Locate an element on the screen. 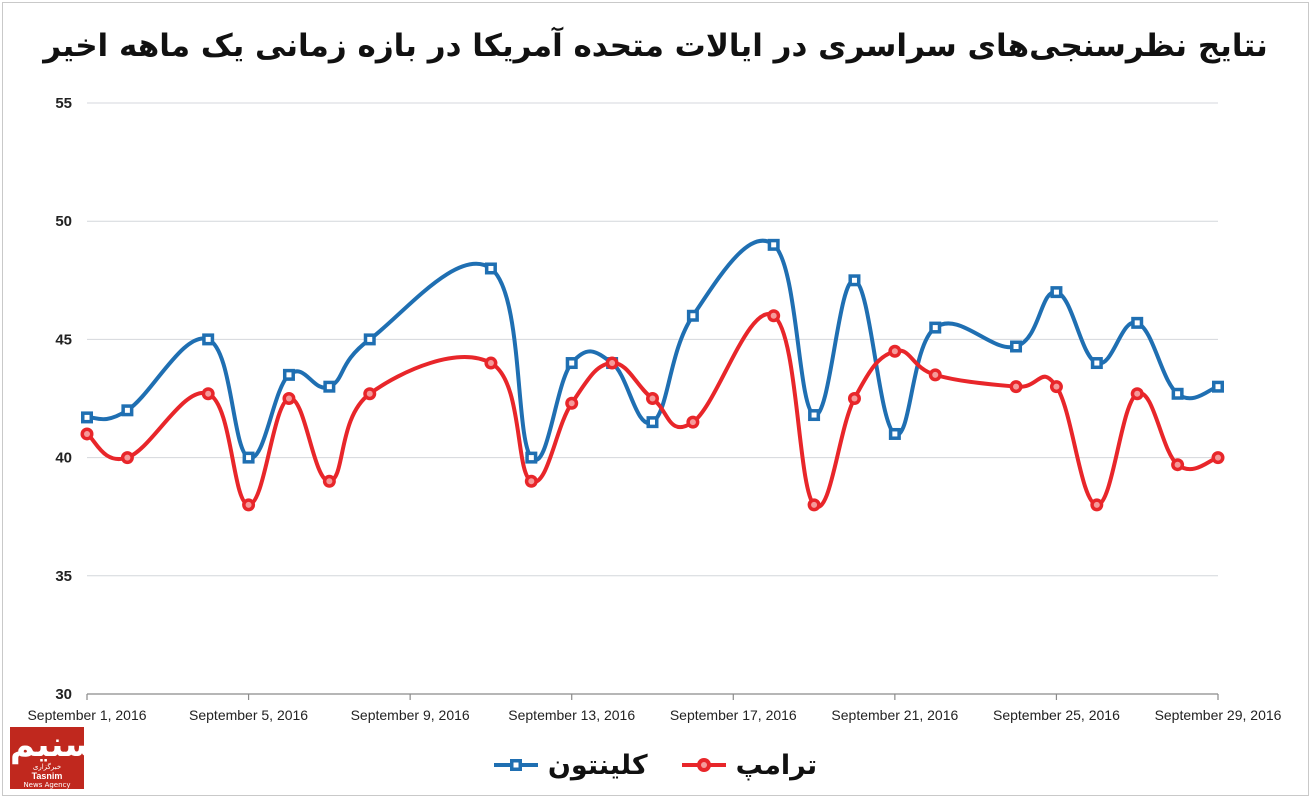  legend-marker-square-icon is located at coordinates (515, 765).